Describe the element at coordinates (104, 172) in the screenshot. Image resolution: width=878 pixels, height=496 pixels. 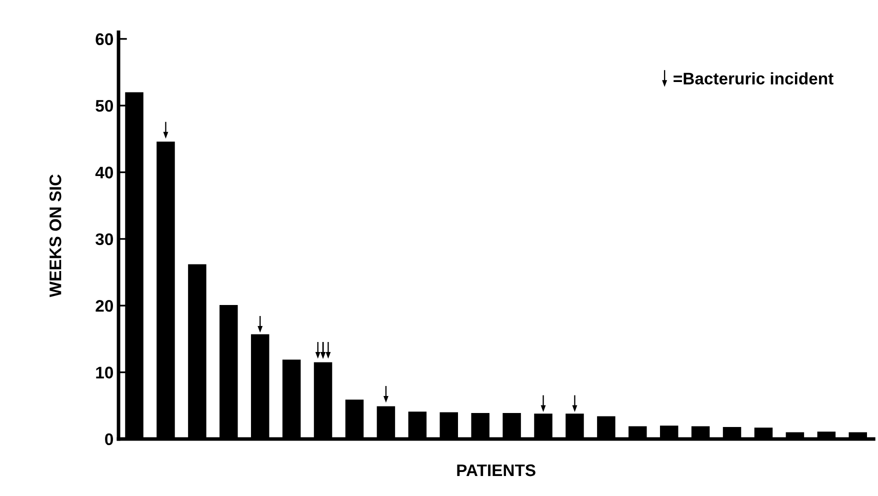
I see `y-tick-label: 40` at that location.